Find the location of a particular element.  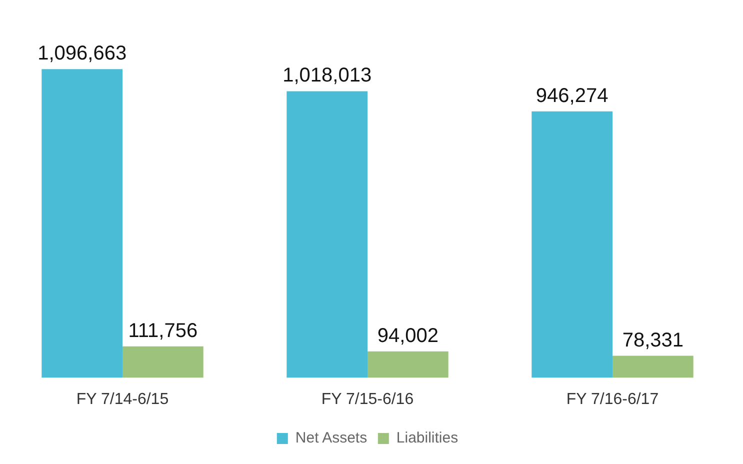

legend-label: Liabilities is located at coordinates (427, 438).